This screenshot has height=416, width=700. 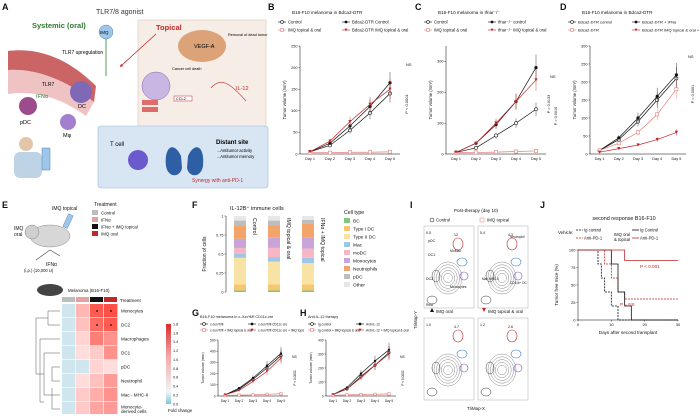 I want to click on legend-label: Monocytes, so click(x=365, y=262).